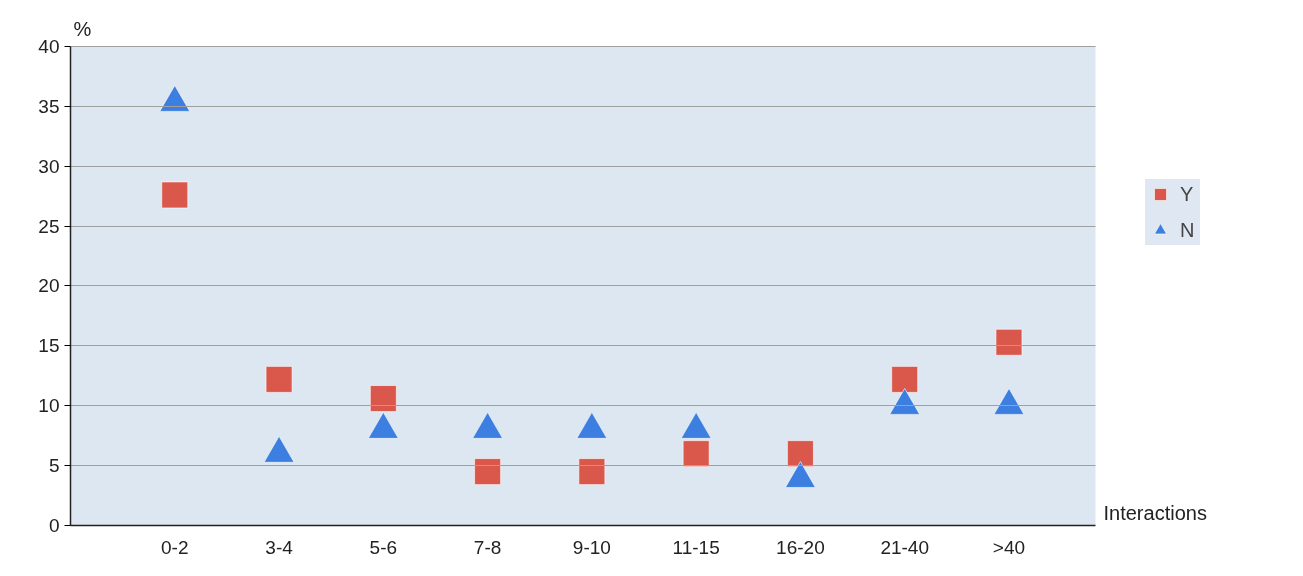  Describe the element at coordinates (904, 547) in the screenshot. I see `x-tick-label: 21-40` at that location.